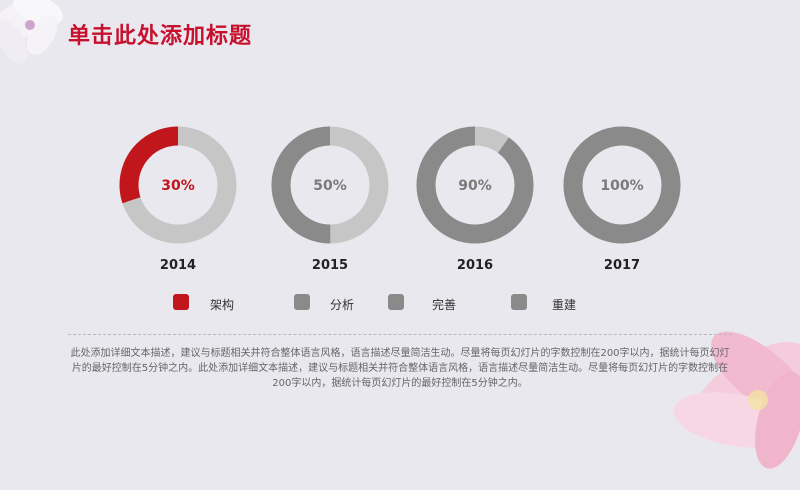 This screenshot has width=800, height=490. I want to click on category-label-2014: 2014, so click(178, 265).